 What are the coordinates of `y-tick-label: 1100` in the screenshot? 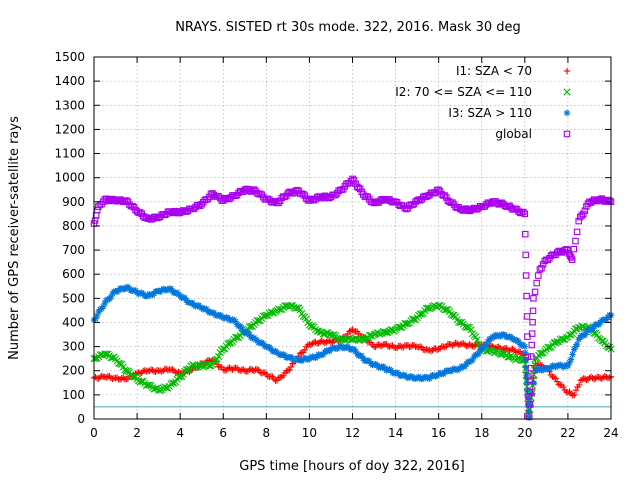 It's located at (69, 154).